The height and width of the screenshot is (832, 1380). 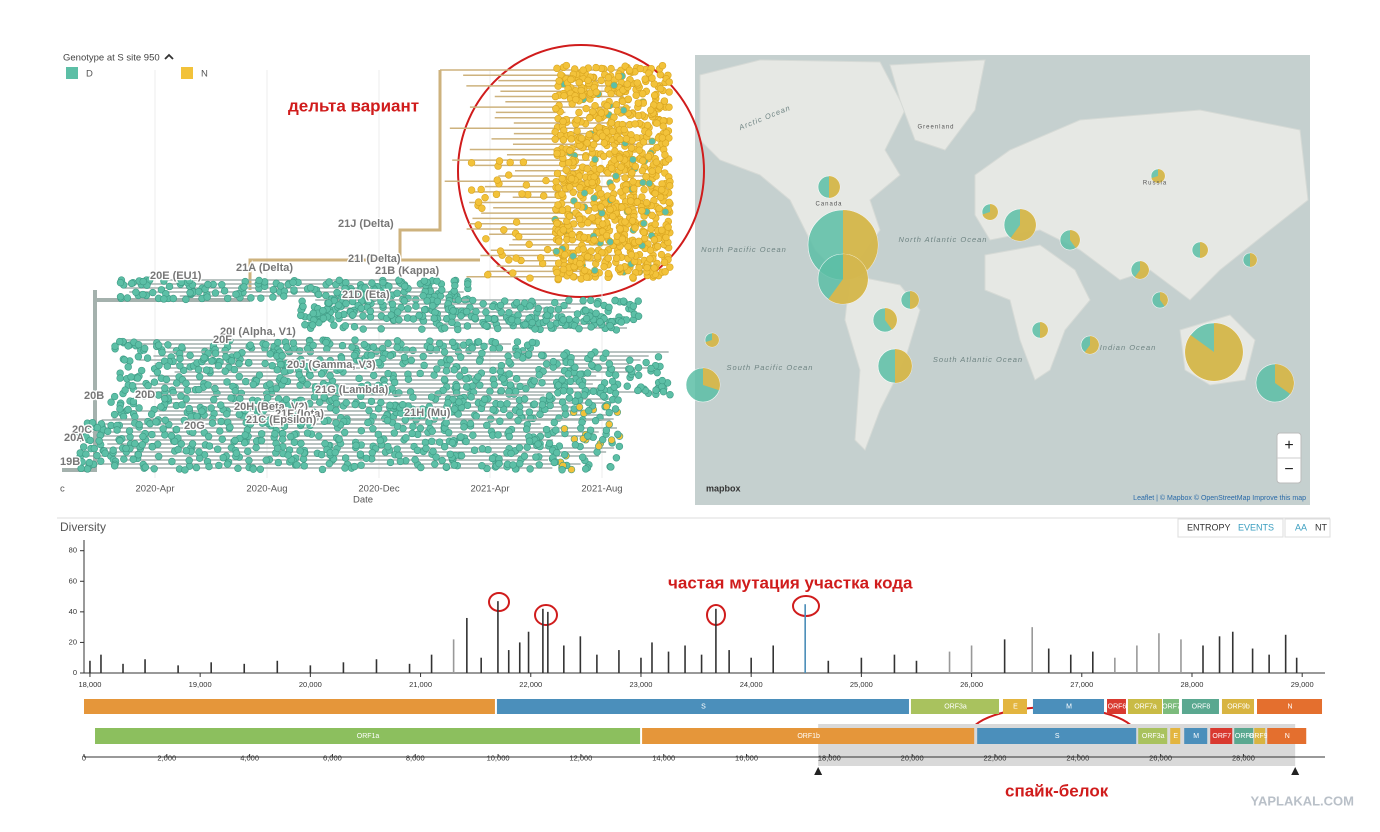 What do you see at coordinates (1192, 684) in the screenshot?
I see `x-tick-label: 28,000` at bounding box center [1192, 684].